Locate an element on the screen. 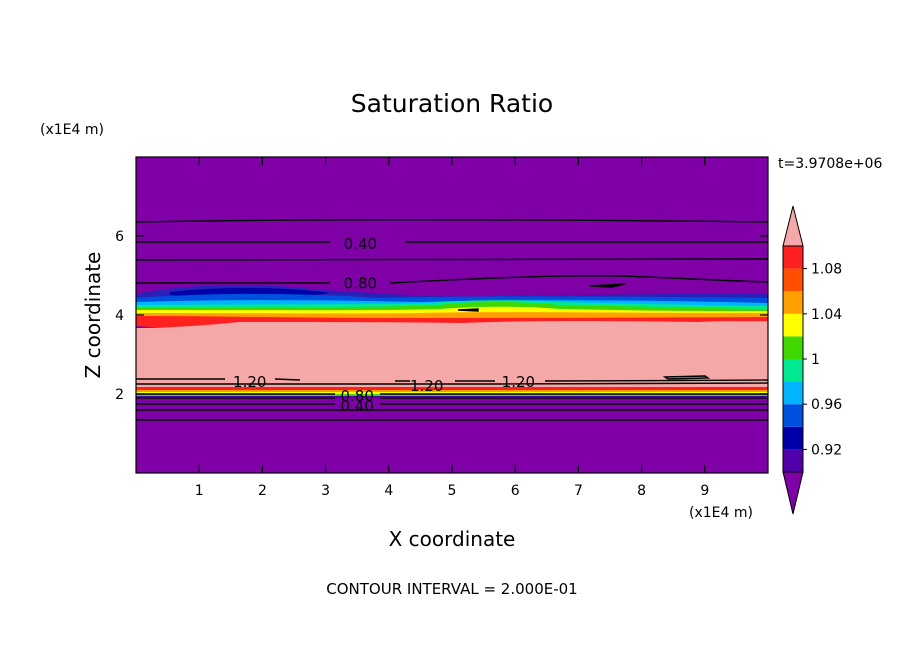  y-unit-label: (x1E4 m) is located at coordinates (72, 130).